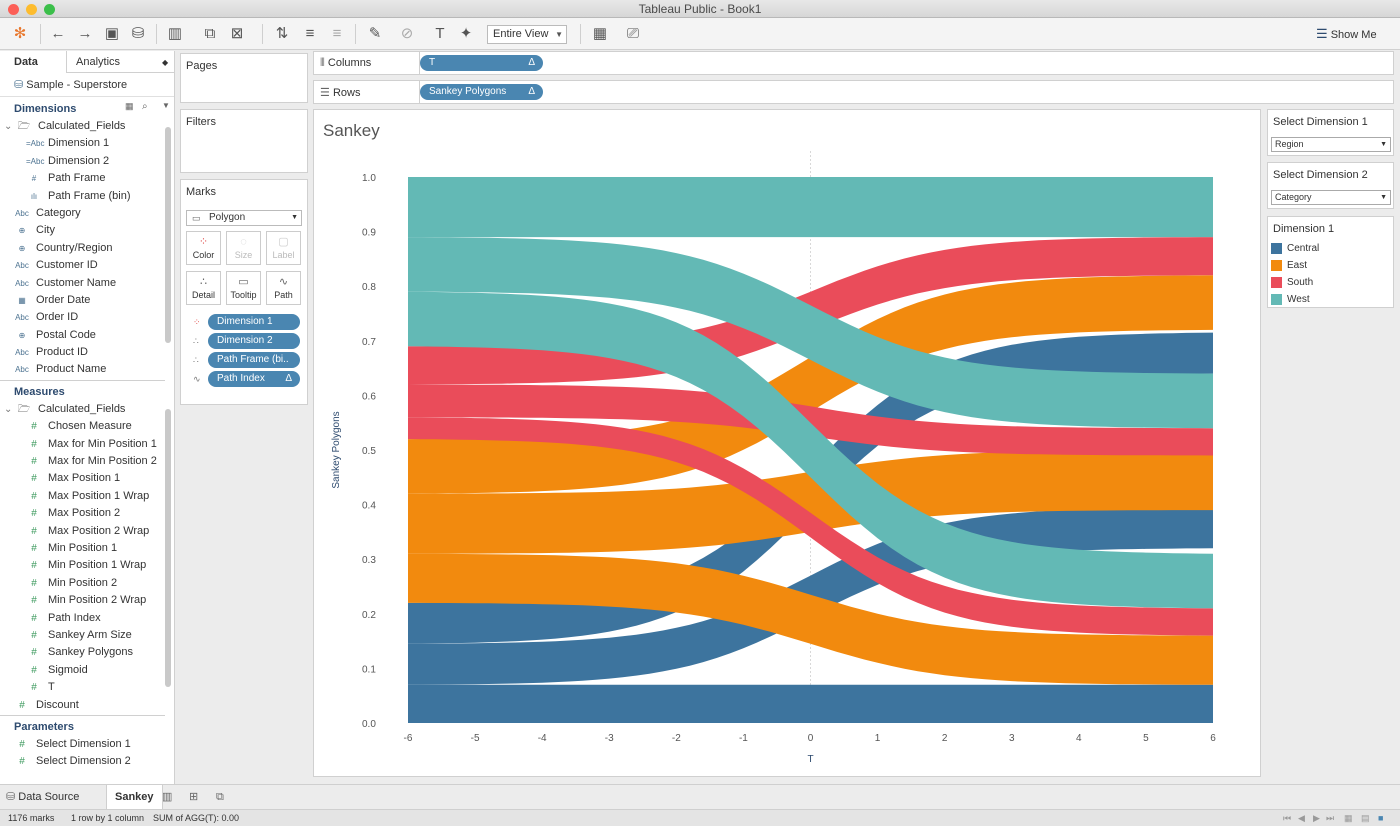 The width and height of the screenshot is (1400, 826). Describe the element at coordinates (85, 33) in the screenshot. I see `redo-icon: →` at that location.